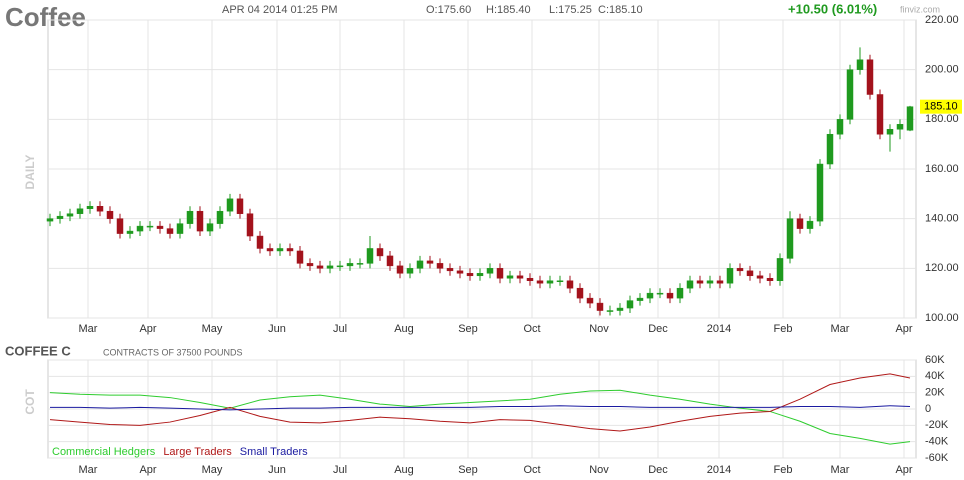  Describe the element at coordinates (832, 8) in the screenshot. I see `change: +10.50 (6.01%)` at that location.